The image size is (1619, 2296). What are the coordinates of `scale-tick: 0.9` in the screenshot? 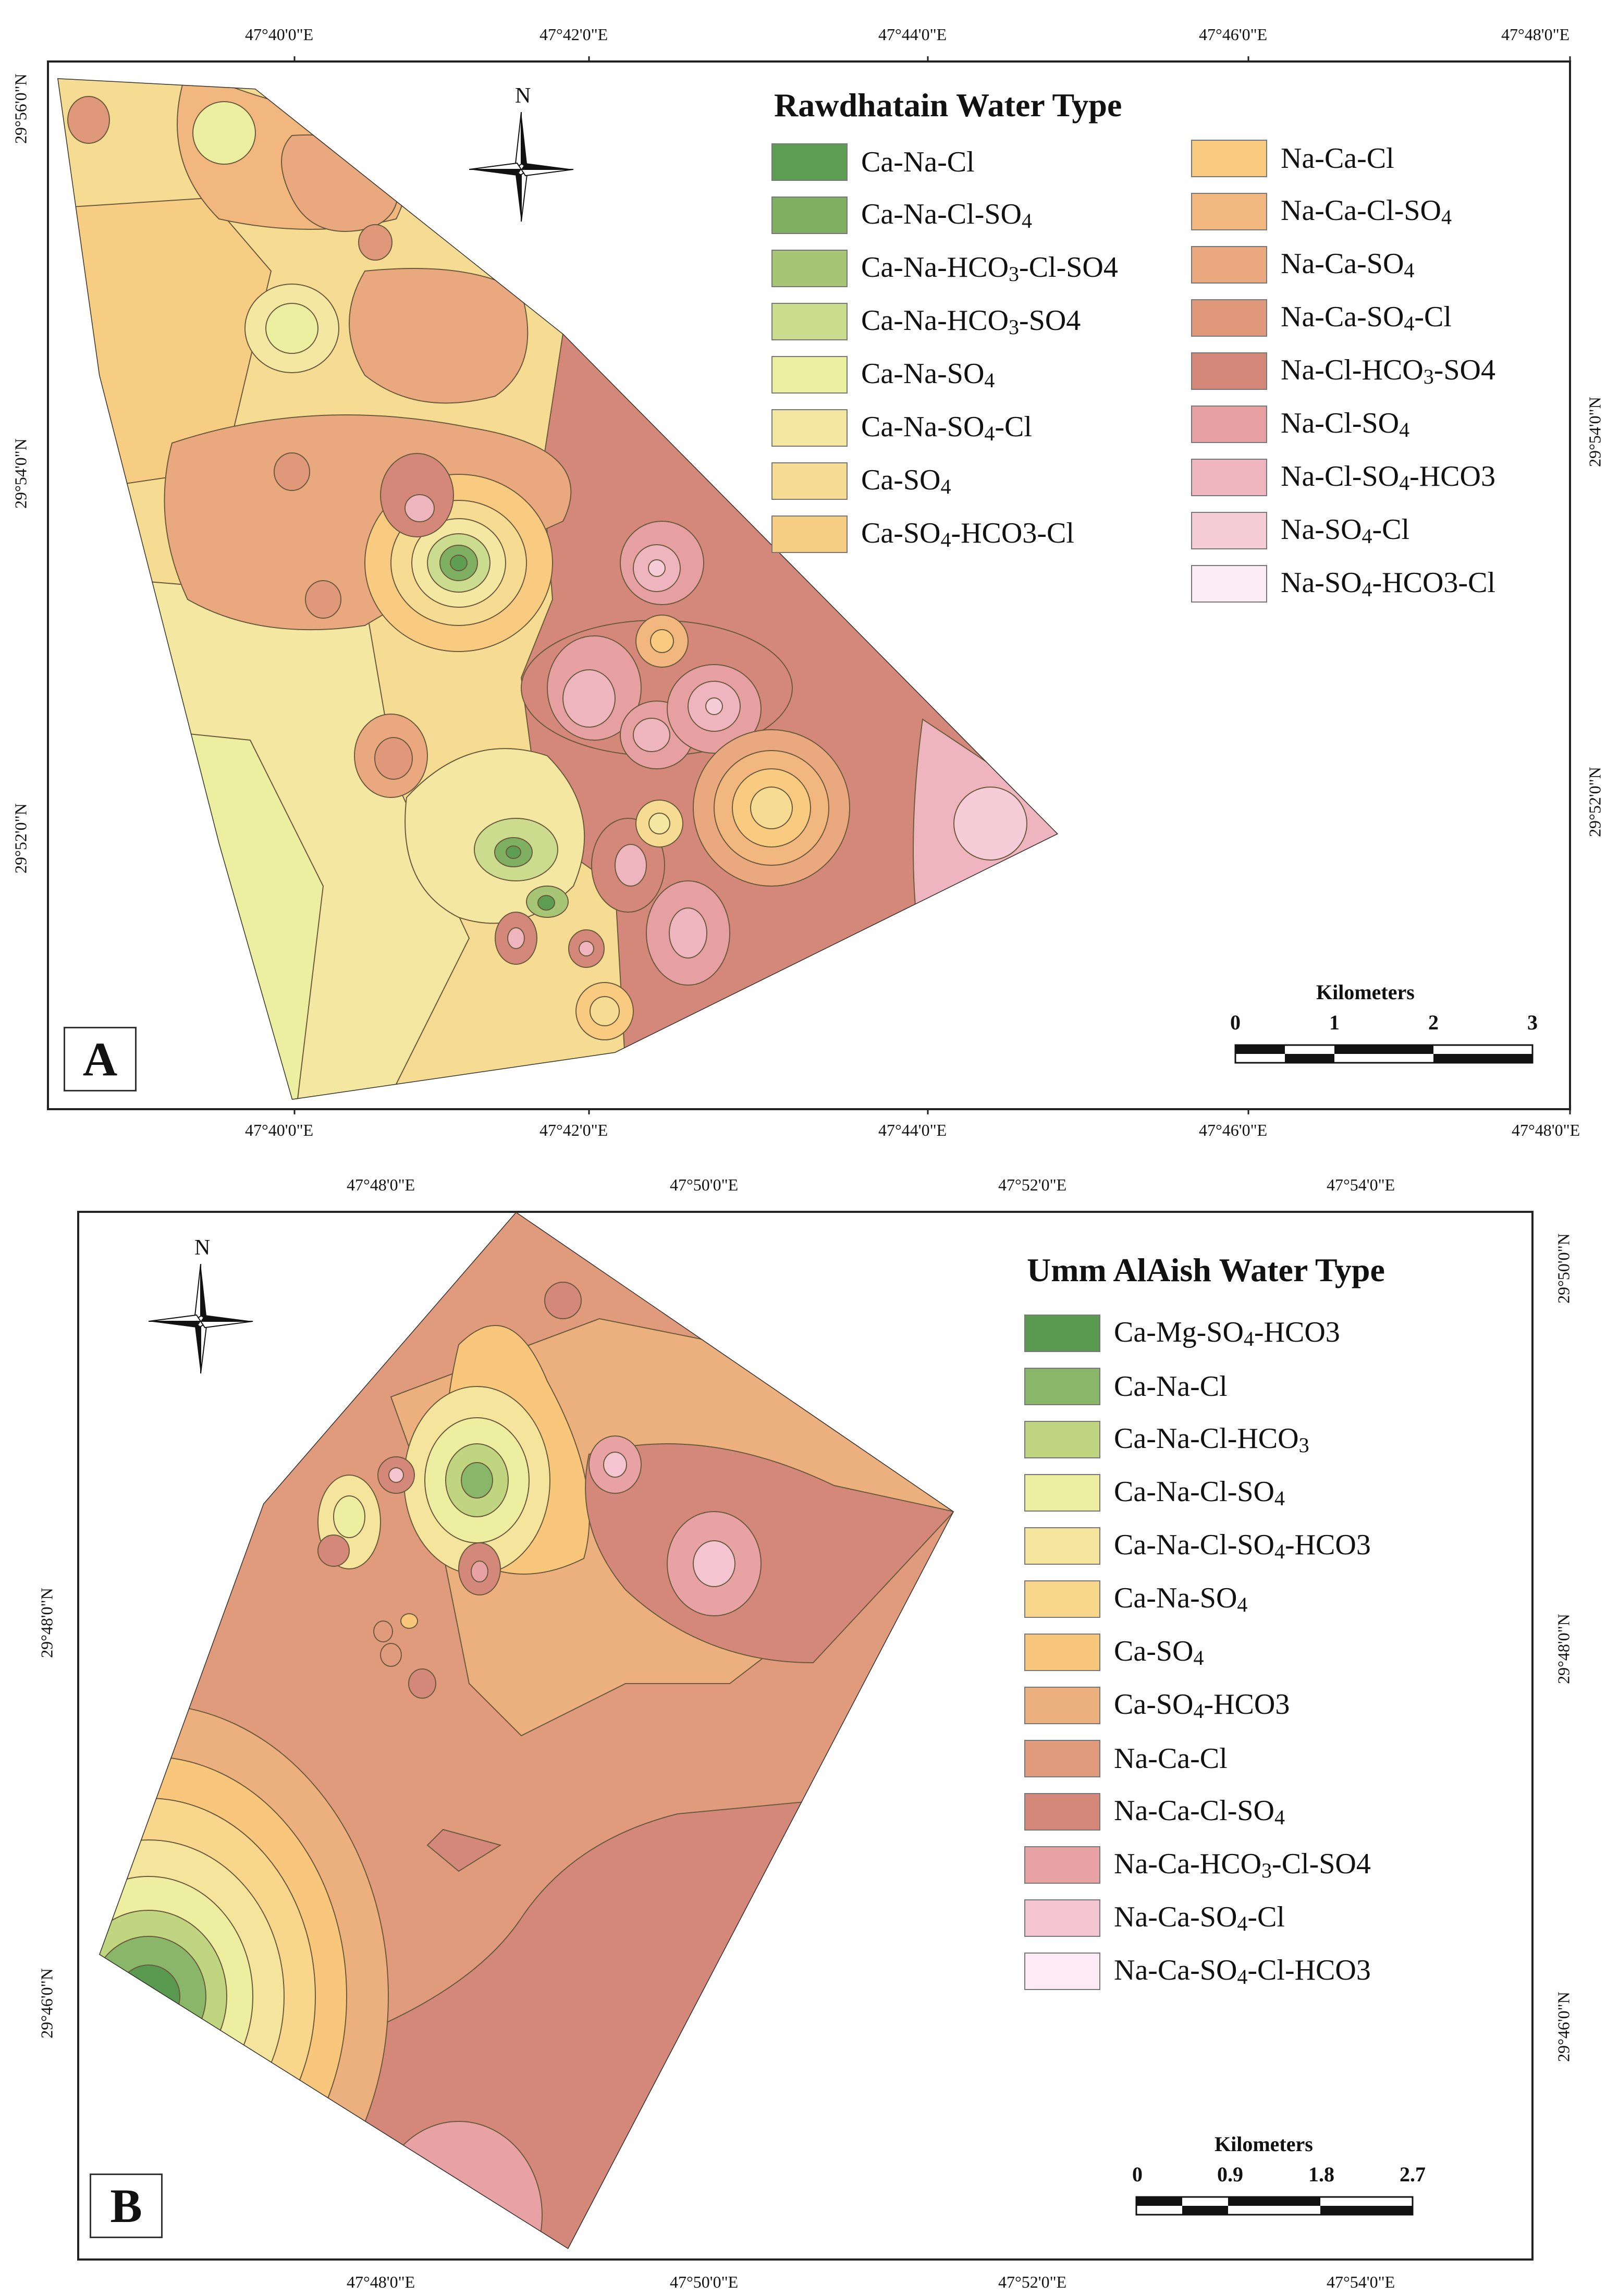 It's located at (1230, 2175).